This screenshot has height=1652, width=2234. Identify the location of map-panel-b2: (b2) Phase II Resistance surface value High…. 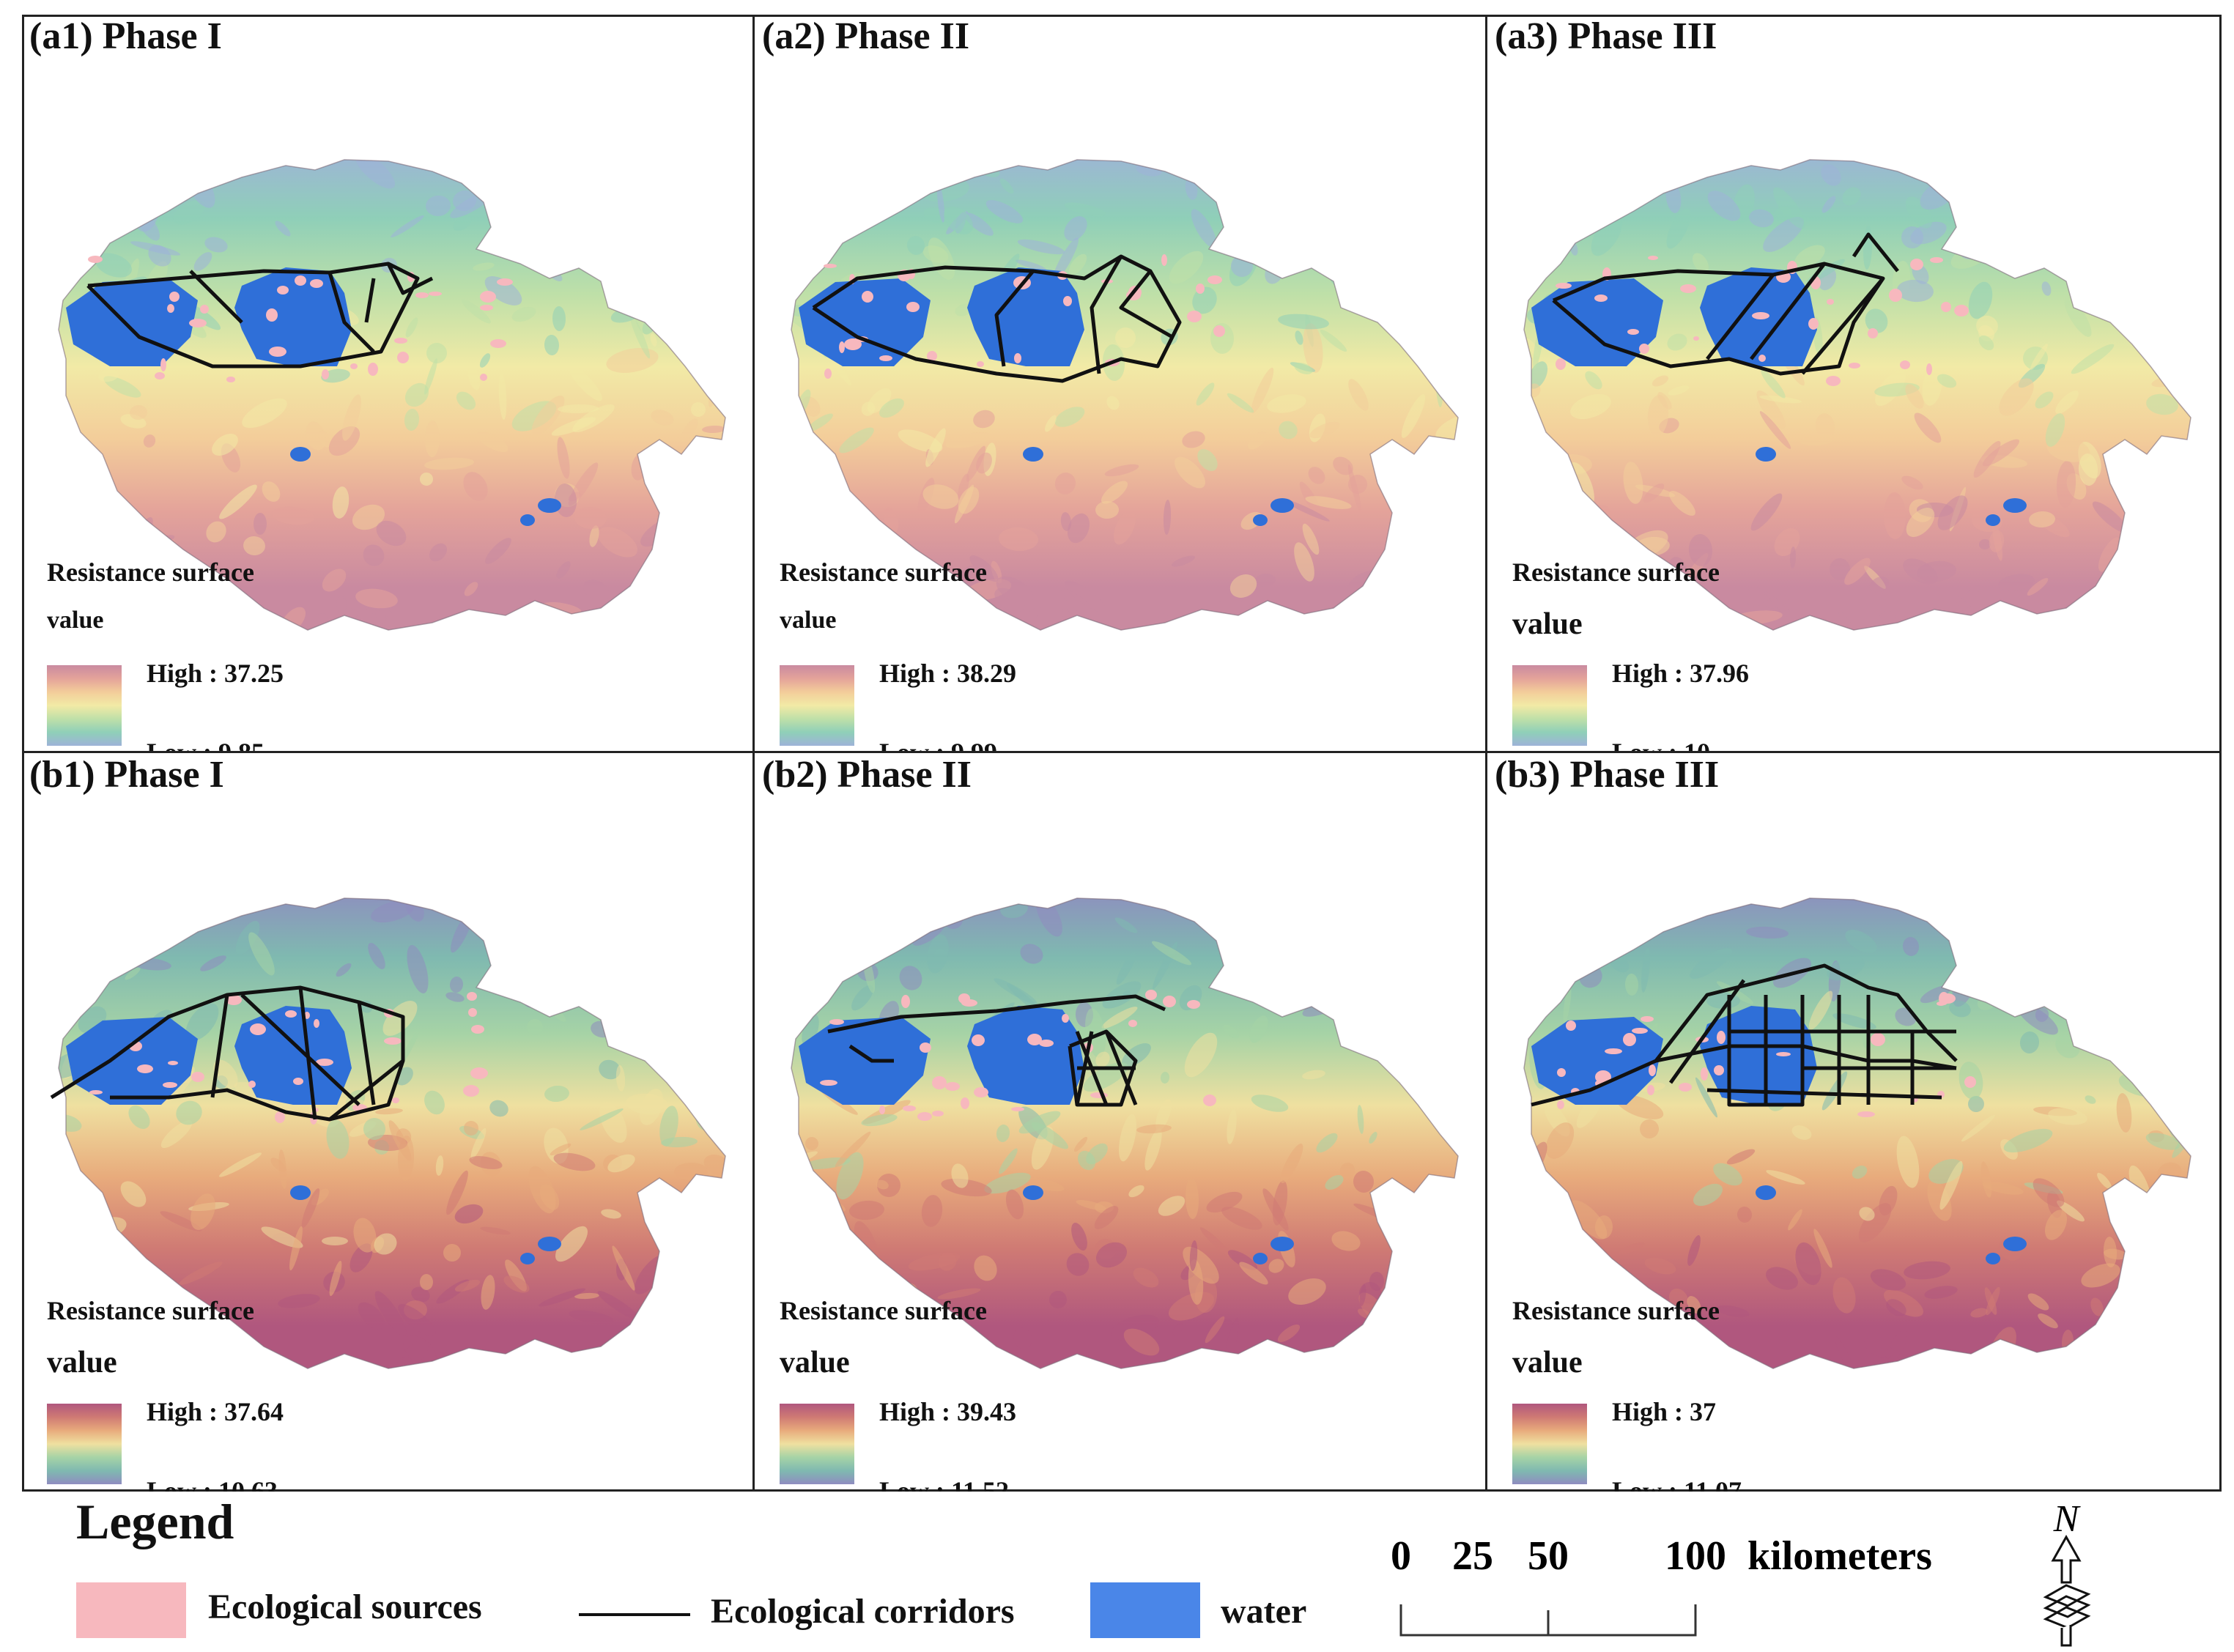
(1121, 1122).